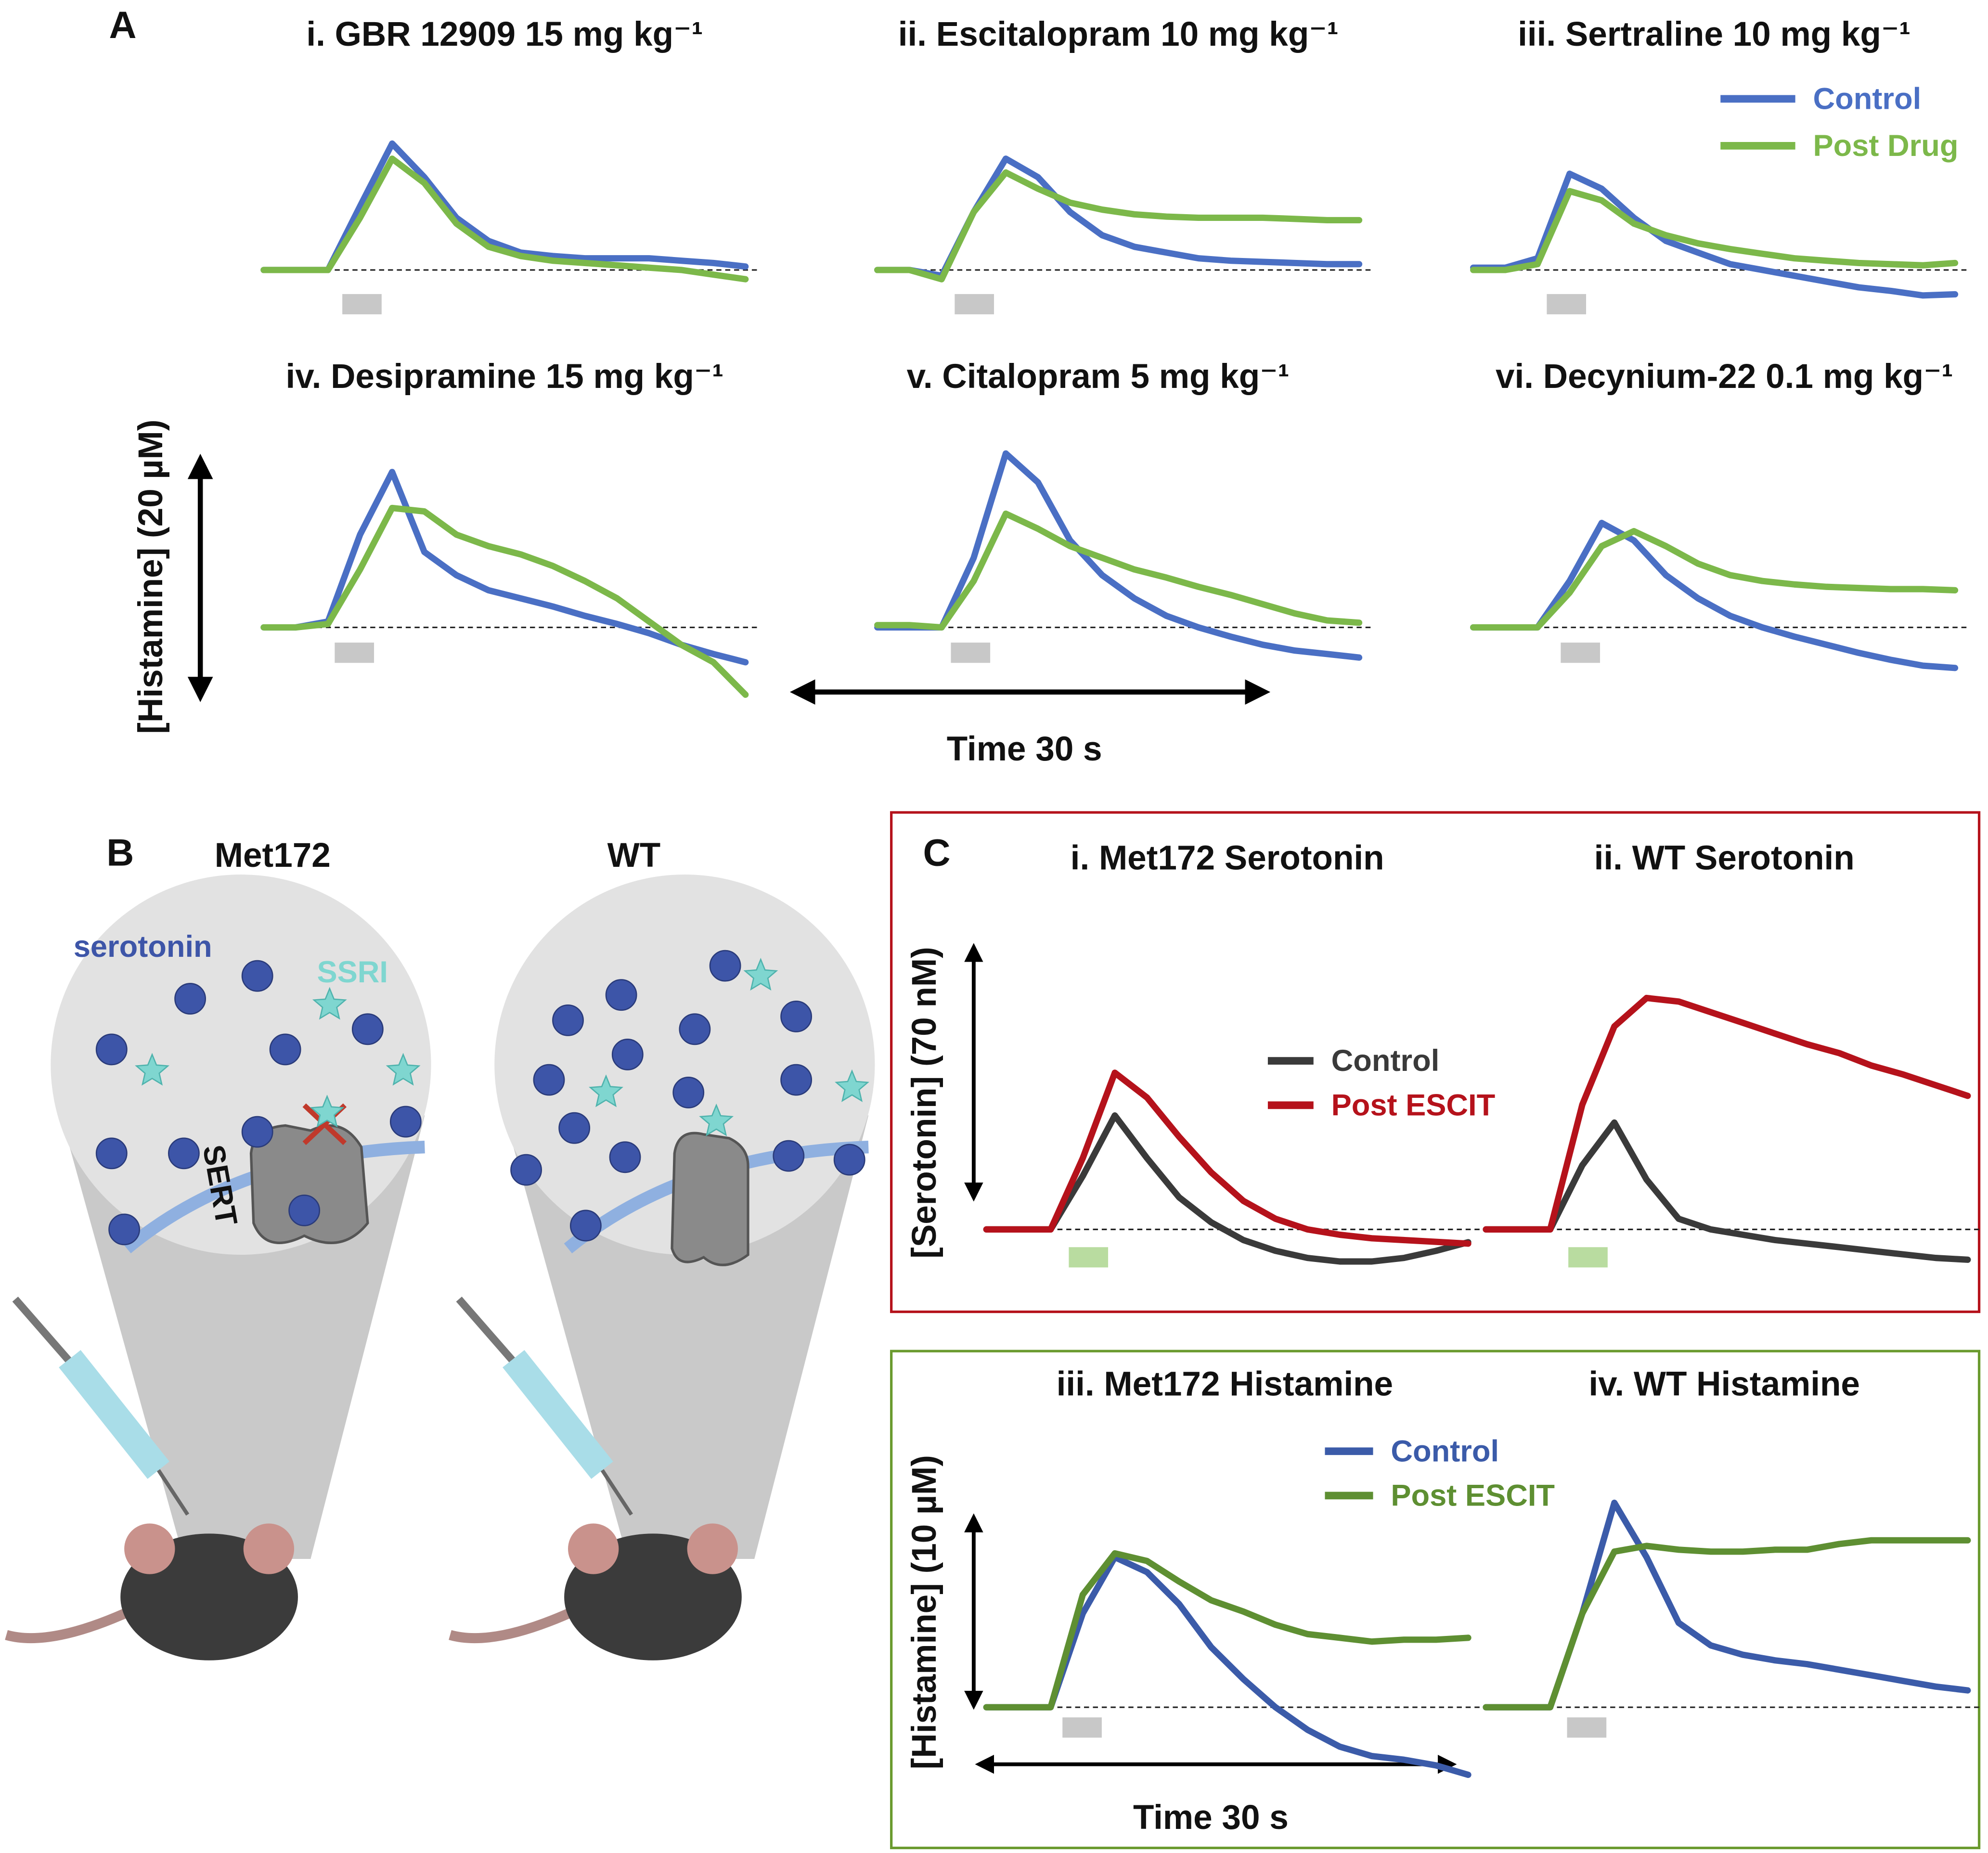 The width and height of the screenshot is (1988, 1853). Describe the element at coordinates (1725, 377) in the screenshot. I see `chart-title: vi. Decynium-22 0.1 mg kg⁻¹` at that location.